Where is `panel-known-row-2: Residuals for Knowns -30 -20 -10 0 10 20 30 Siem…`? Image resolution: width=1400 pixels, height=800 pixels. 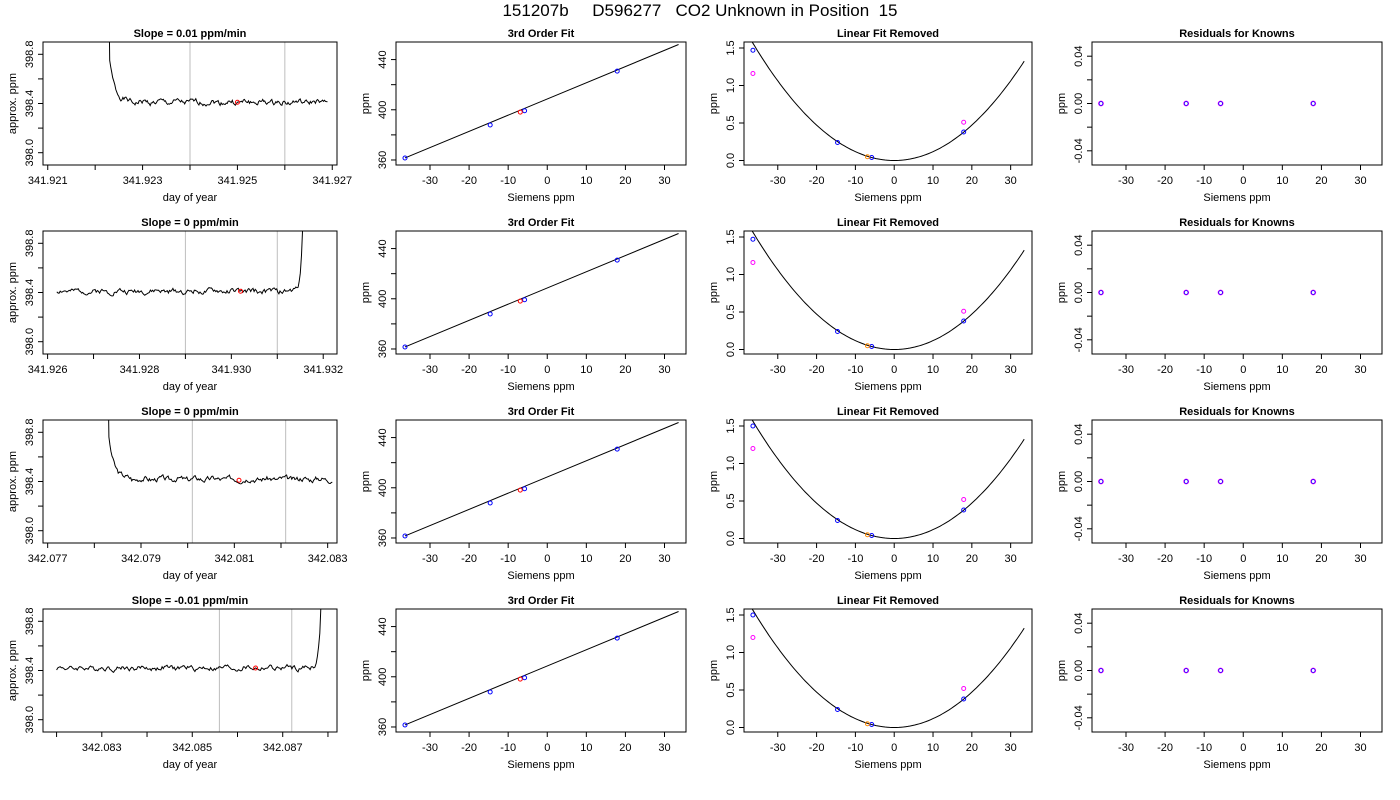
panel-known-row-2: Residuals for Knowns -30 -20 -10 0 10 20 30 Siem… is located at coordinates (1219, 305).